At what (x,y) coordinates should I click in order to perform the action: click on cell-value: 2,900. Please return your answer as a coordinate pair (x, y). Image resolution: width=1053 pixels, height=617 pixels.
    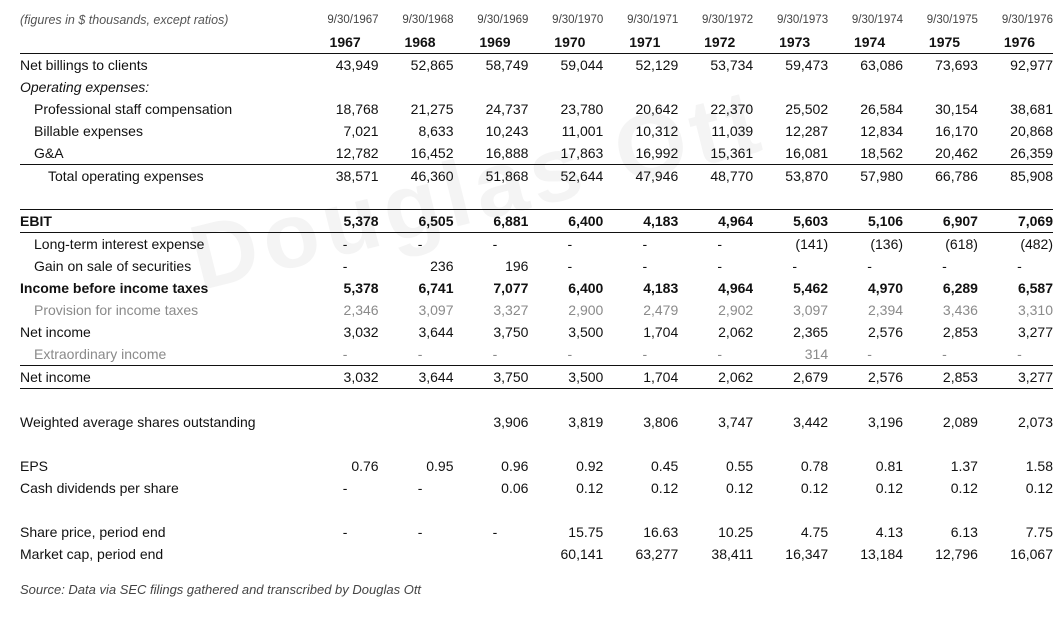
    Looking at the image, I should click on (586, 310).